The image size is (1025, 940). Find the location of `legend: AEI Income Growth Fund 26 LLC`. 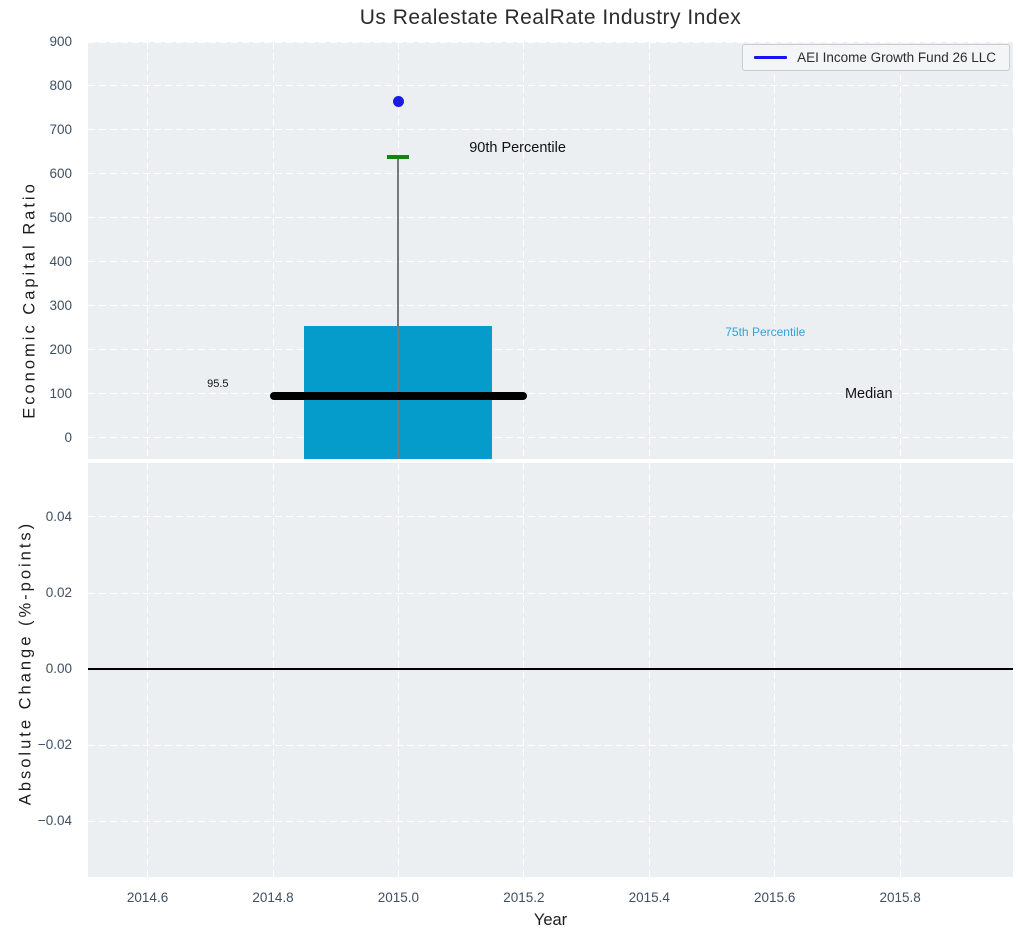

legend: AEI Income Growth Fund 26 LLC is located at coordinates (876, 57).